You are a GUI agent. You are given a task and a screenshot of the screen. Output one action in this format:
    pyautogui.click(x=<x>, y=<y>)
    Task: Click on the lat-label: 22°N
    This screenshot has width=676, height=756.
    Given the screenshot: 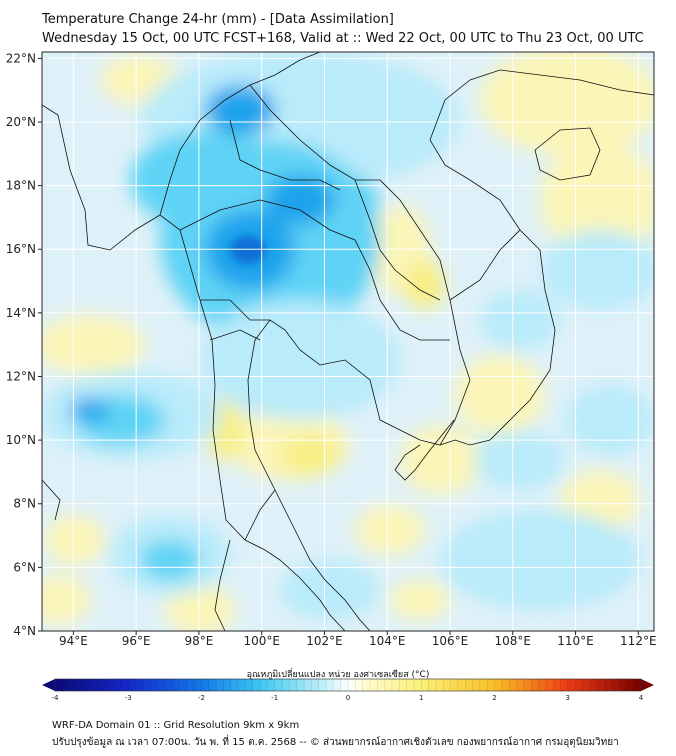 What is the action you would take?
    pyautogui.click(x=21, y=58)
    